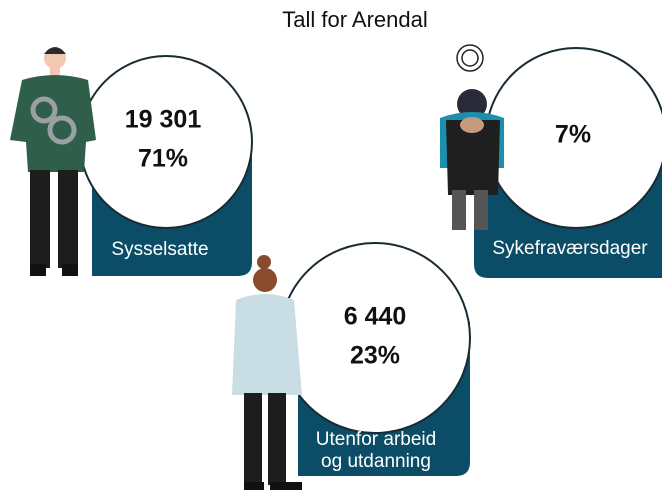  I want to click on card-count: 6 440, so click(375, 317).